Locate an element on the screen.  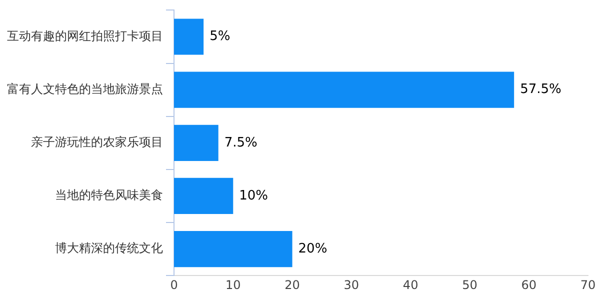
x-tick-label: 50 is located at coordinates (470, 285).